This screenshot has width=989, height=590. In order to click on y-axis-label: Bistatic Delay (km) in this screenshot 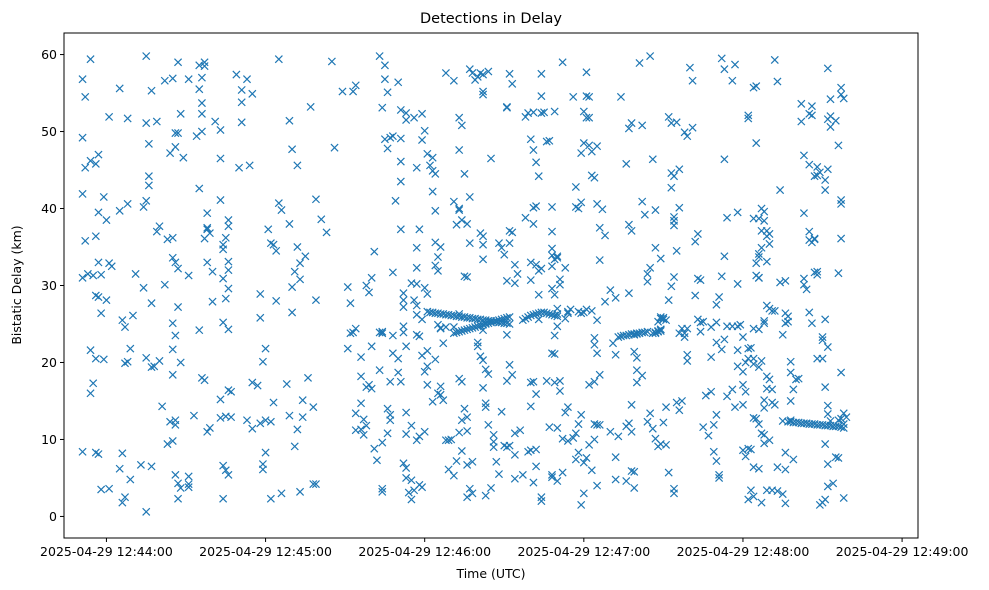, I will do `click(16, 284)`.